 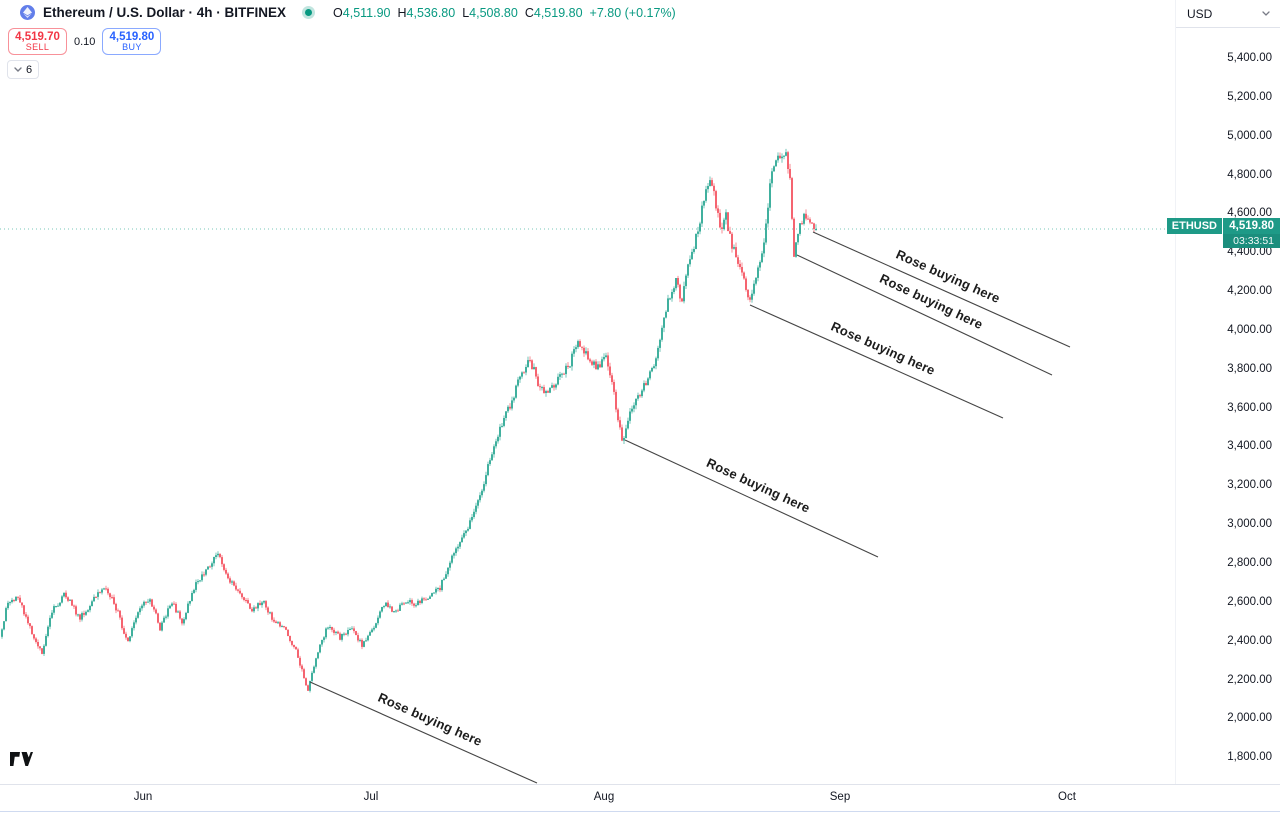 What do you see at coordinates (466, 12) in the screenshot?
I see `low-label: L` at bounding box center [466, 12].